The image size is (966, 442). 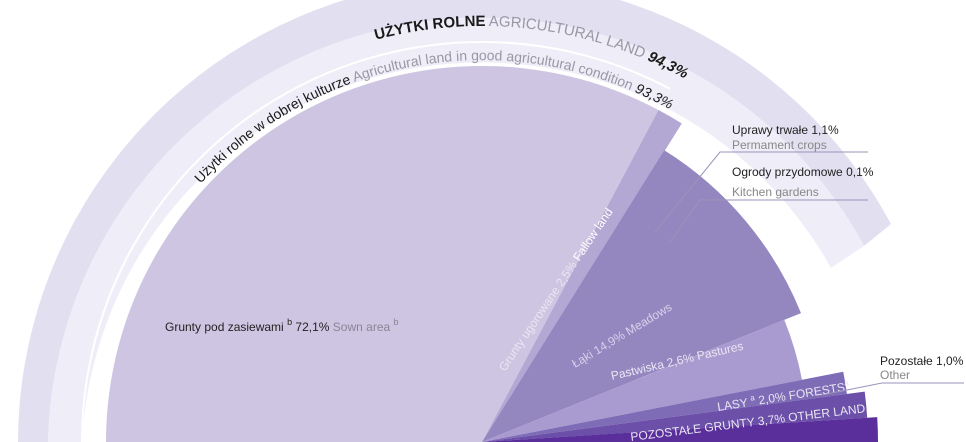 I want to click on kitchen-value: 0,1%, so click(x=860, y=172).